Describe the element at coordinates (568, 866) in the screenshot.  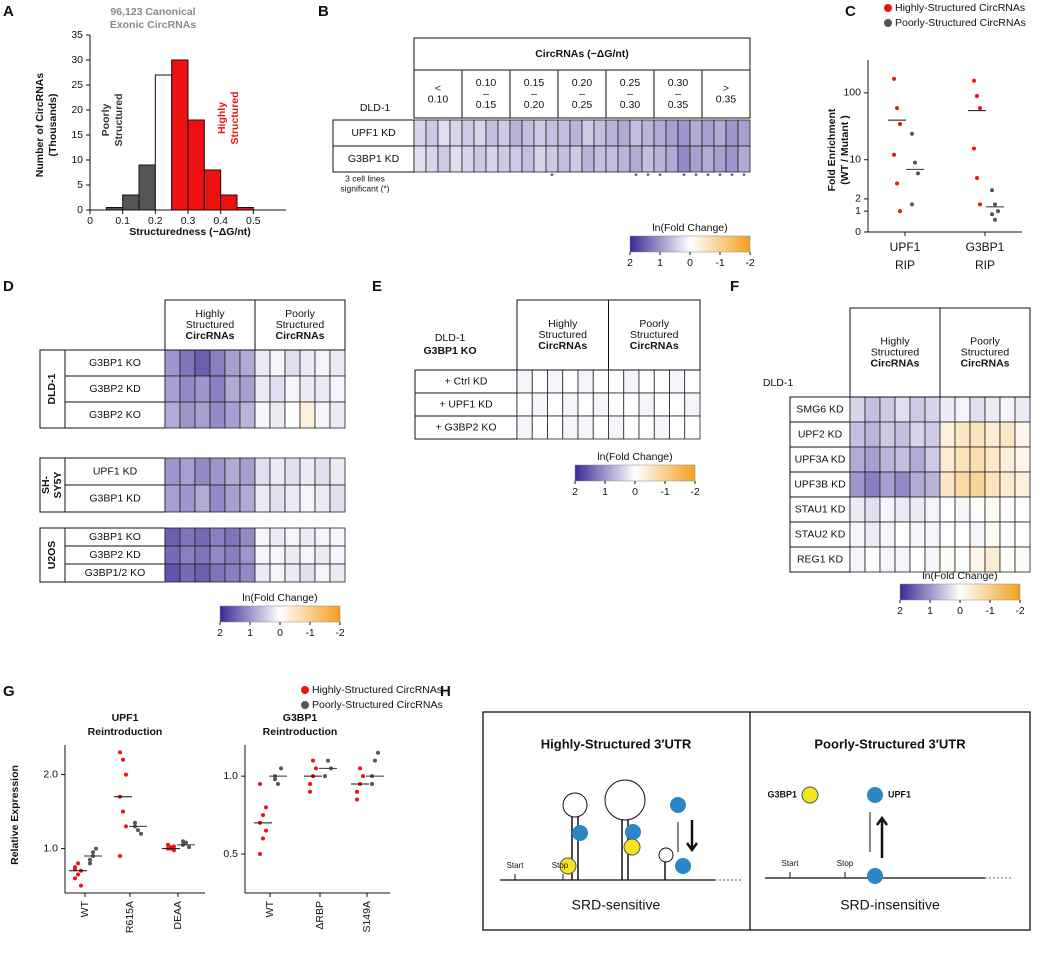
I see `g3bp1-icon` at that location.